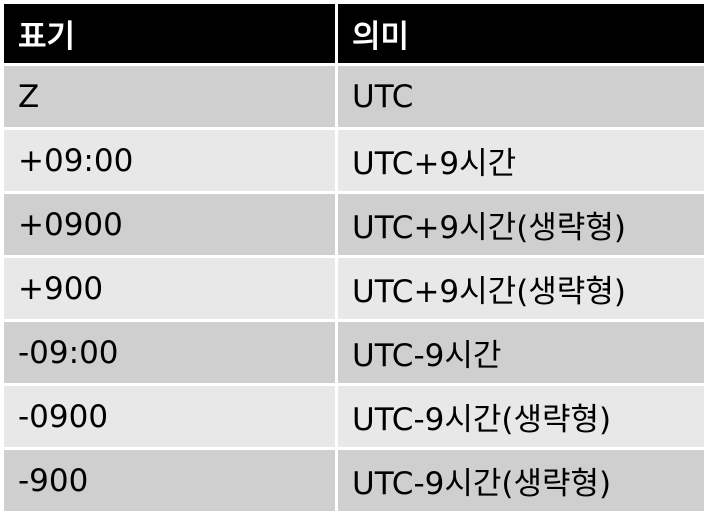 This screenshot has width=708, height=529. I want to click on table-row: +900 UTC+9시간(생략형), so click(354, 290).